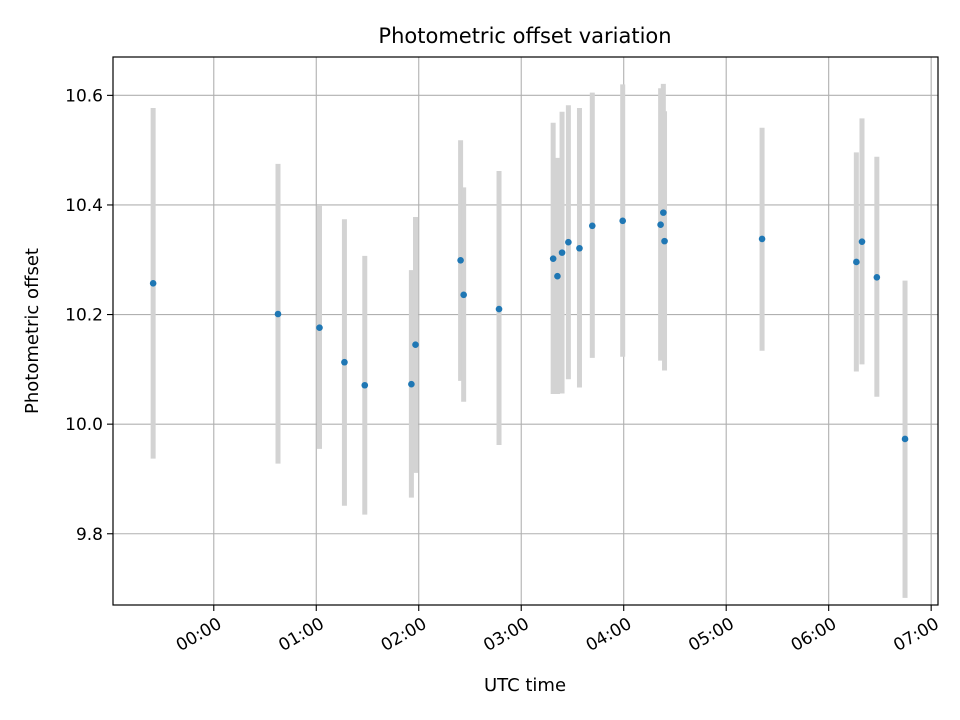  I want to click on x-axis-title: UTC time, so click(525, 685).